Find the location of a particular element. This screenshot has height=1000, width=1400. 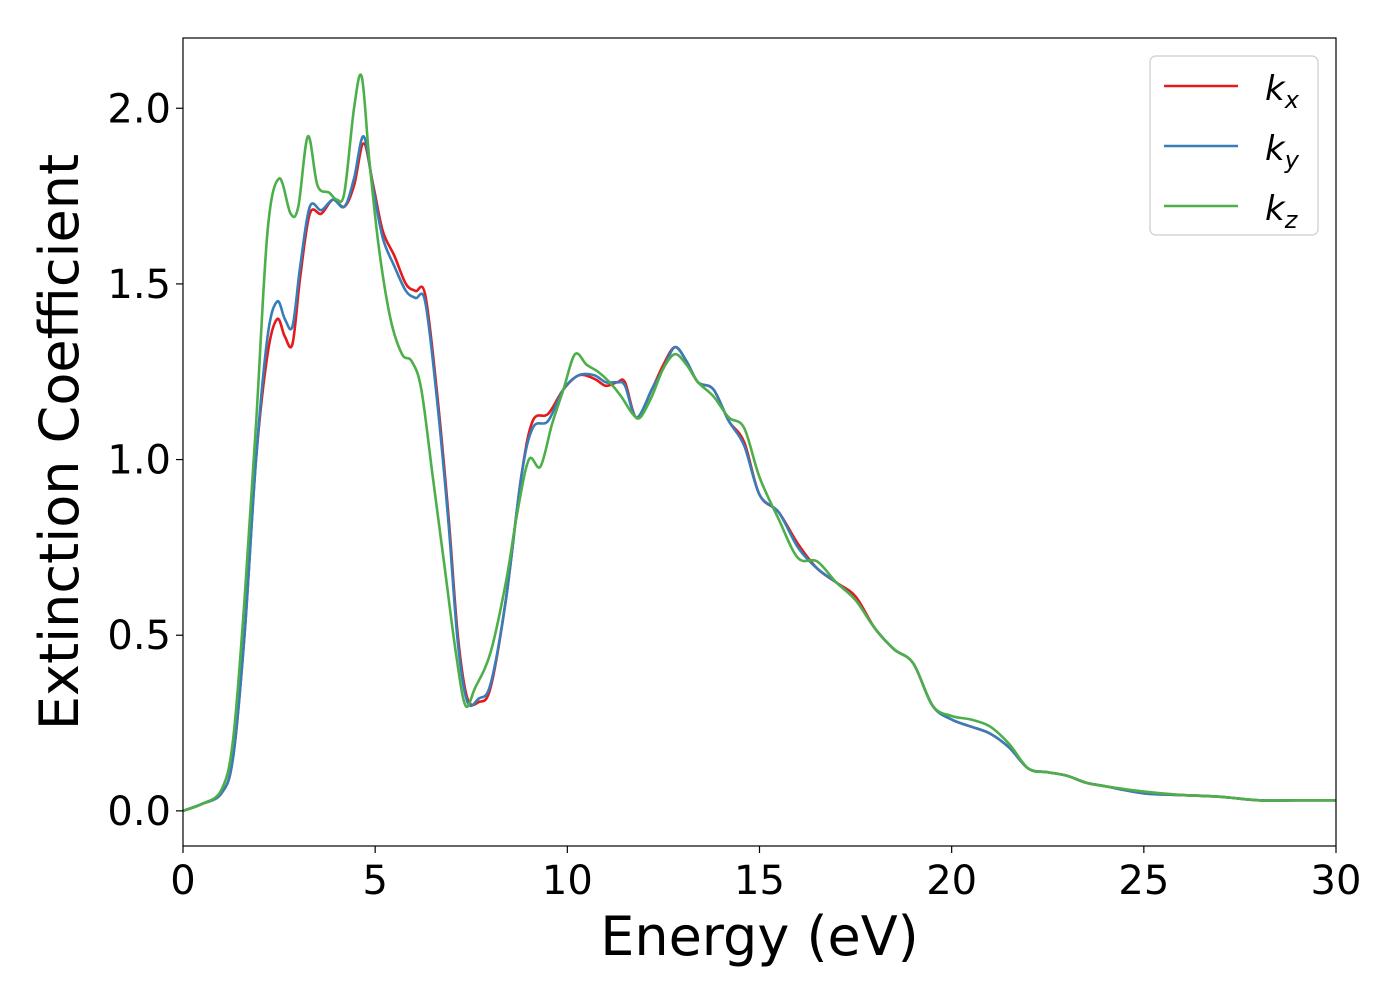

x-axis: 0 5 10 15 20 25 30 is located at coordinates (765, 875).